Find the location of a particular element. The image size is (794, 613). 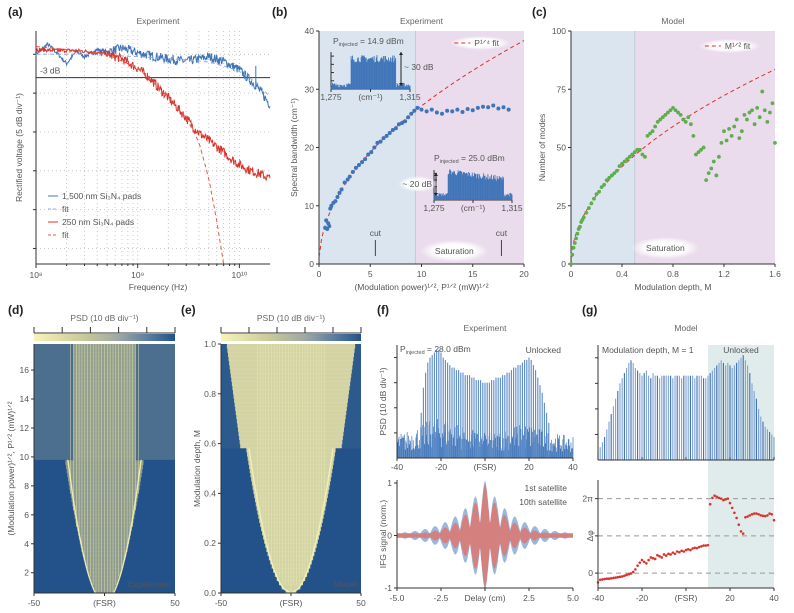

minus-3db-label: -3 dB is located at coordinates (50, 71).